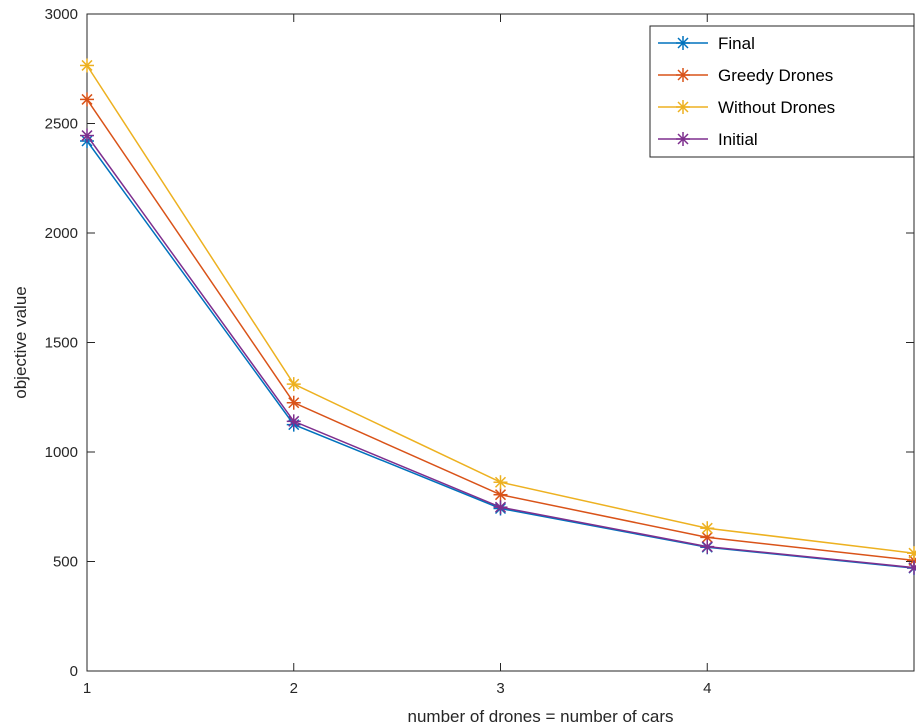 This screenshot has height=727, width=916. I want to click on legend: Final Greedy Drones Without Drones Initial, so click(782, 91).